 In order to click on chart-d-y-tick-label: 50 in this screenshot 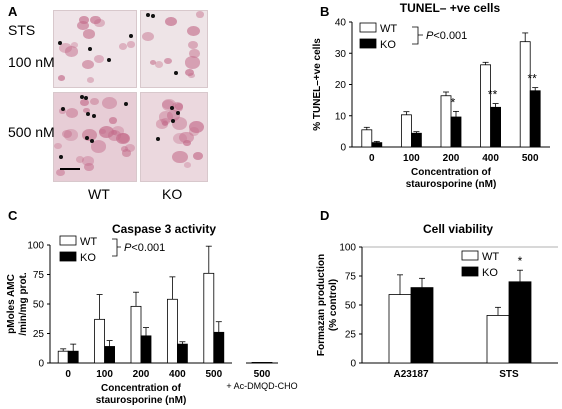, I will do `click(351, 306)`.